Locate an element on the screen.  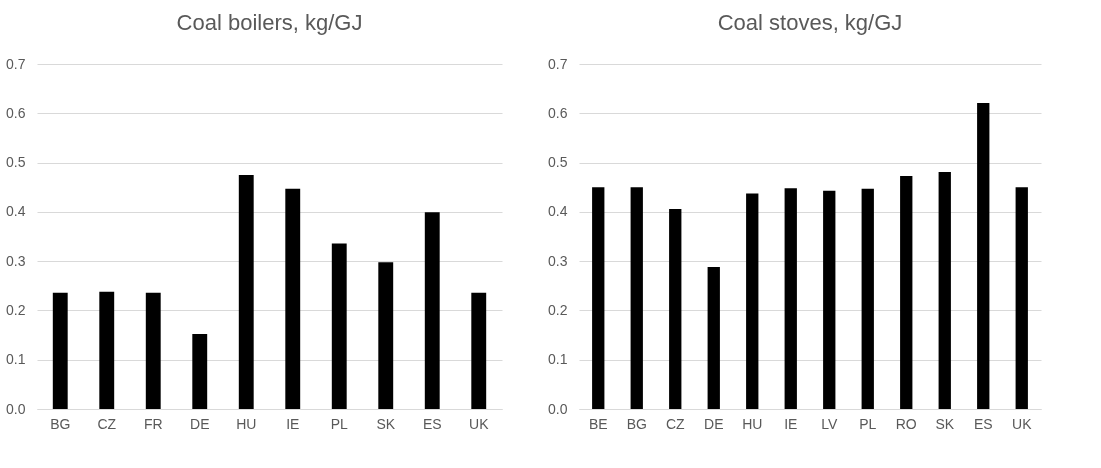
x-tick-label: RO is located at coordinates (906, 423).